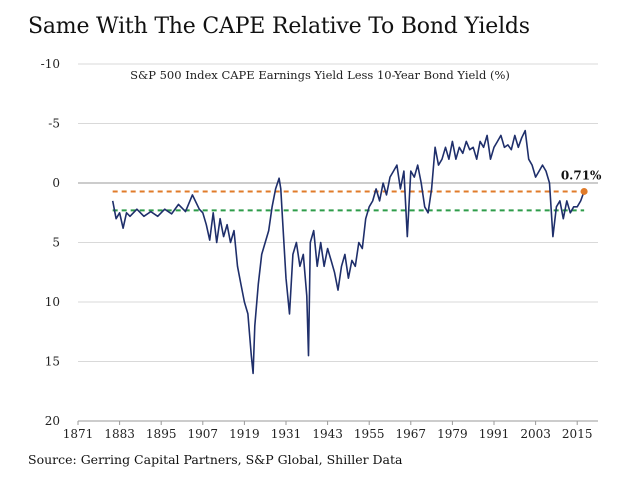 This screenshot has height=480, width=640. I want to click on x-tick-label: 1991, so click(494, 434).